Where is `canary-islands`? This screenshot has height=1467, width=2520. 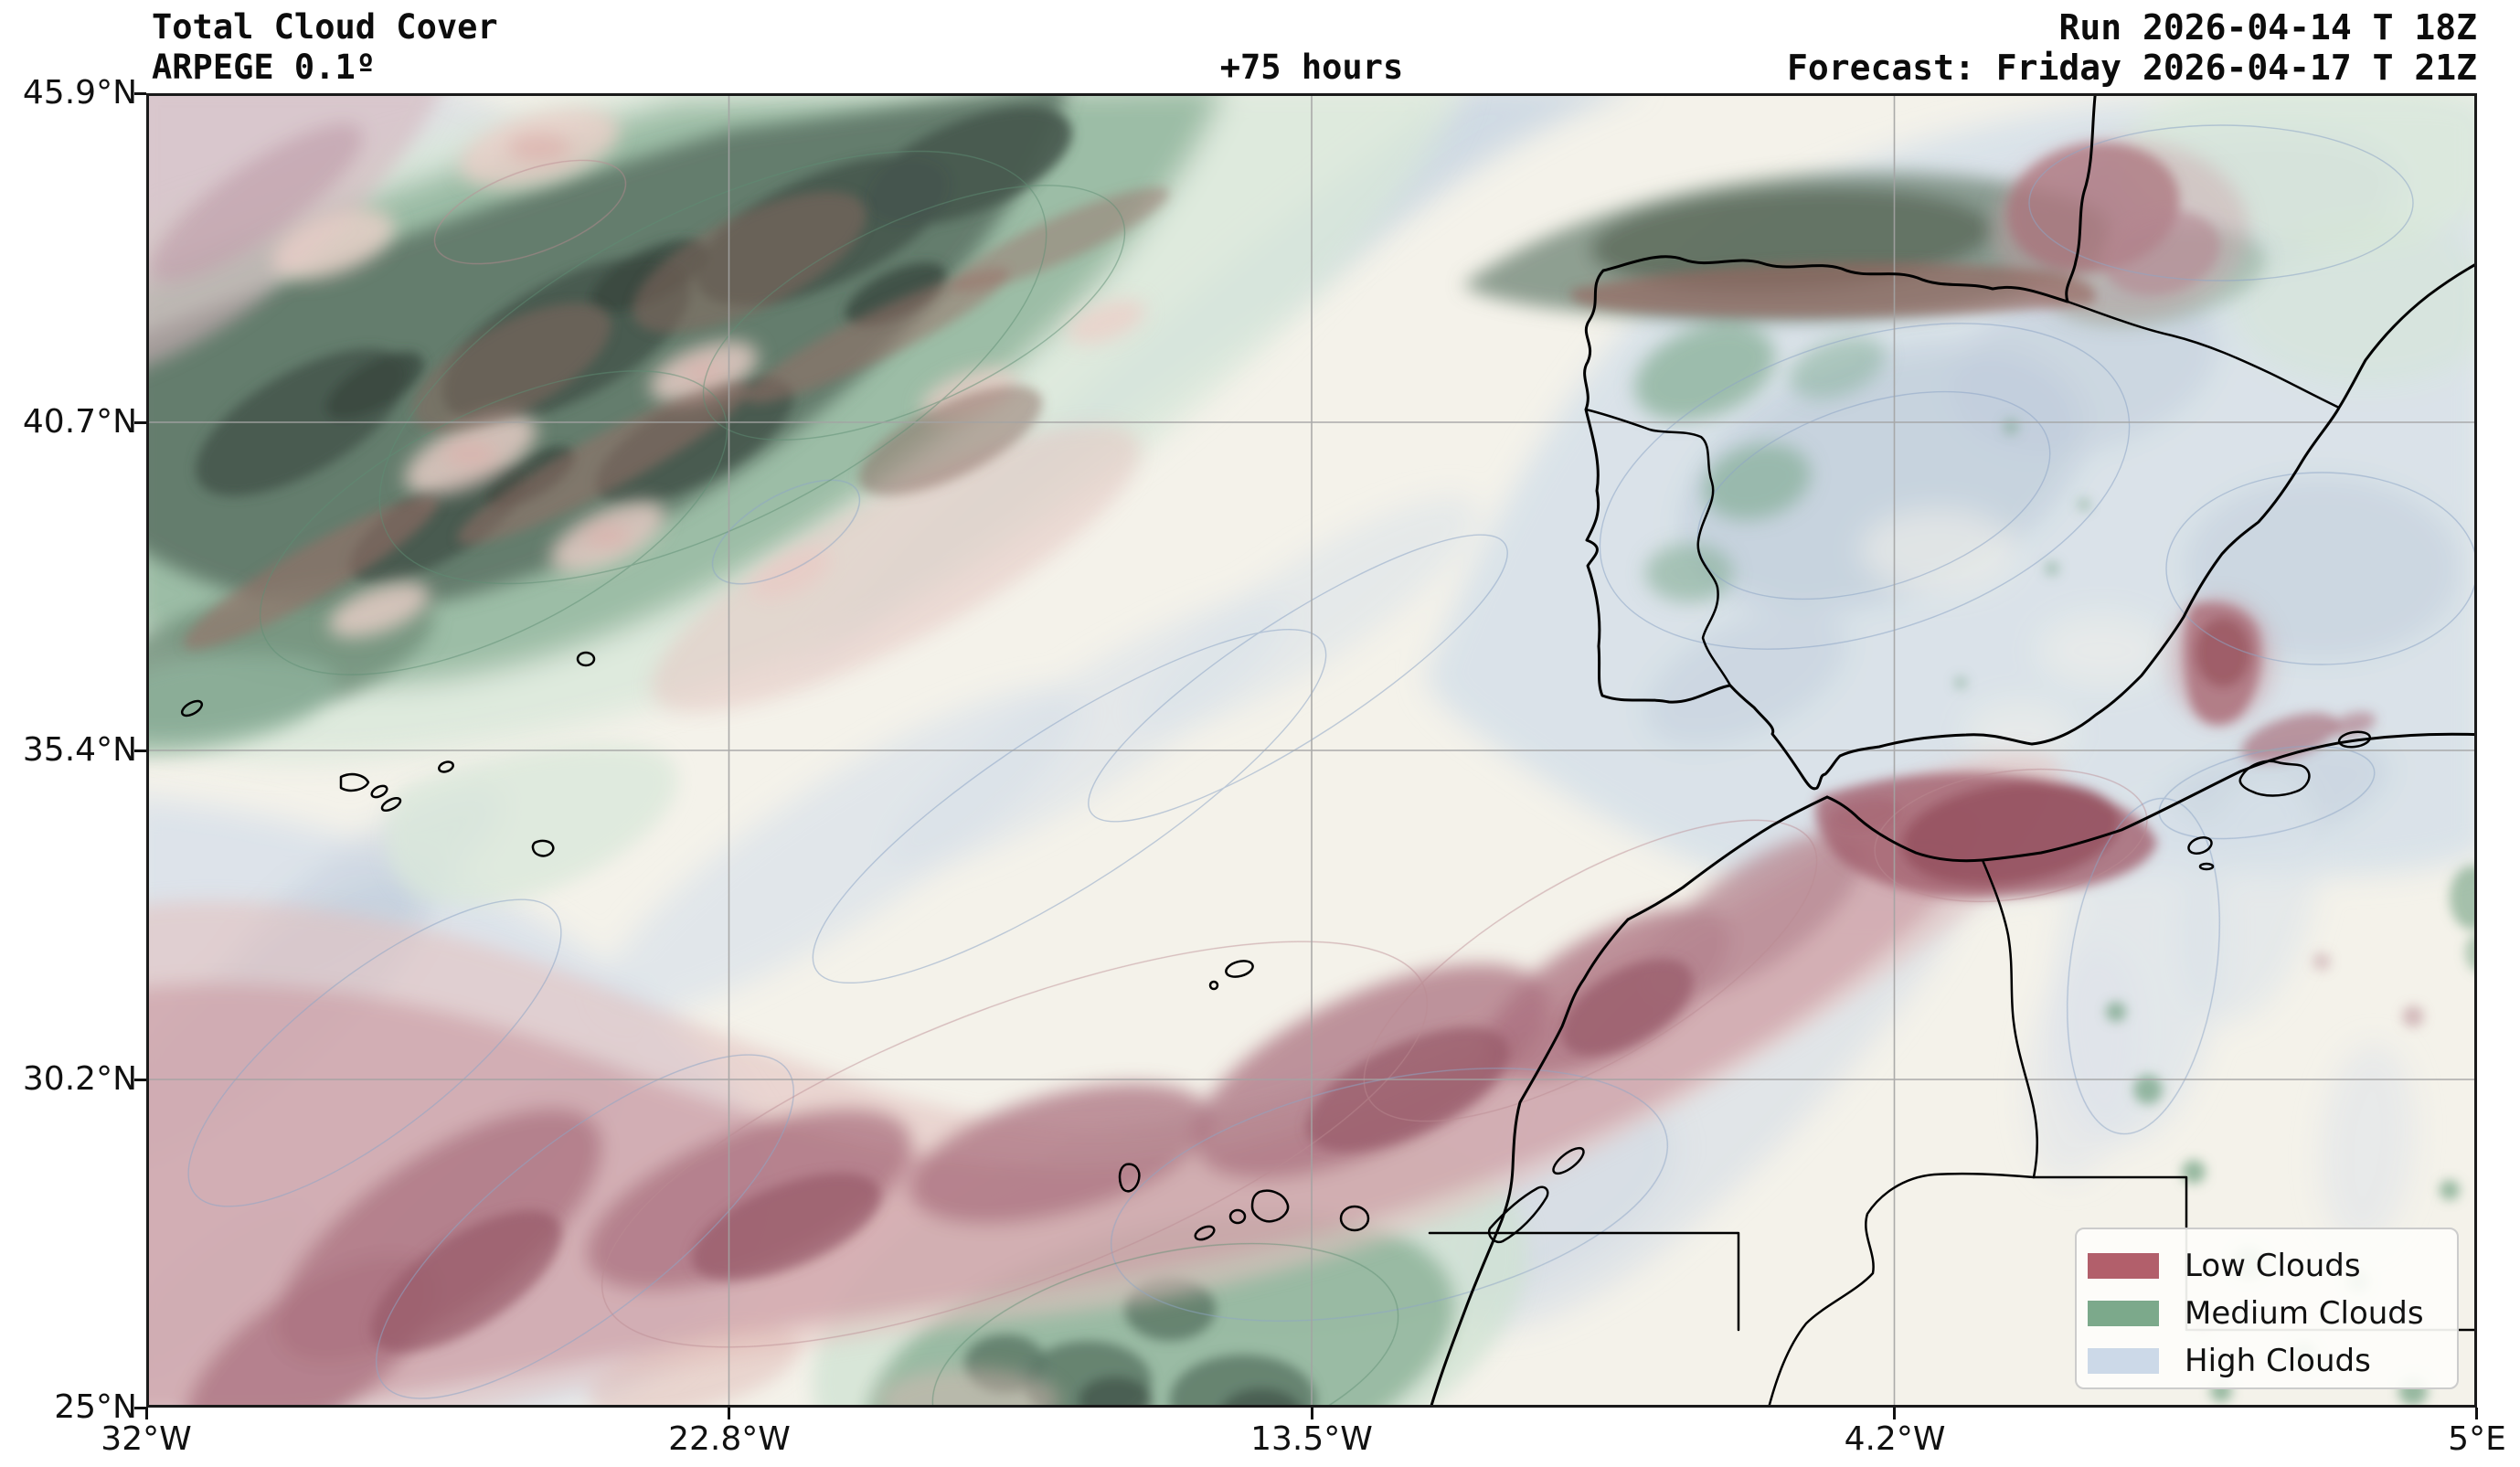
canary-islands is located at coordinates (1351, 1195).